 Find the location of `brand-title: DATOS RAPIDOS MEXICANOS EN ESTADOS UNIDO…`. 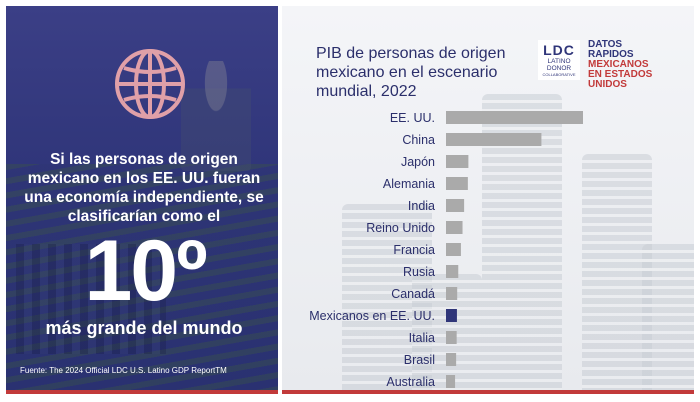

brand-title: DATOS RAPIDOS MEXICANOS EN ESTADOS UNIDO… is located at coordinates (638, 65).